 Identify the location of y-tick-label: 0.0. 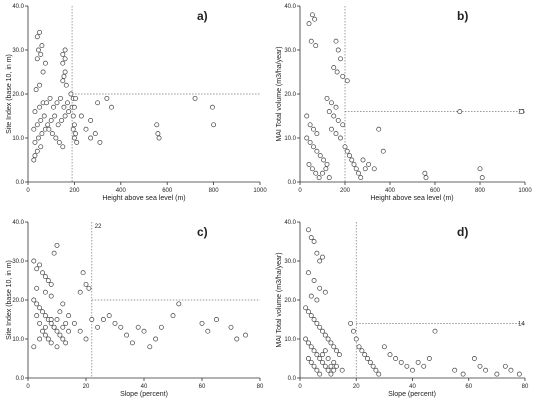
(20, 183).